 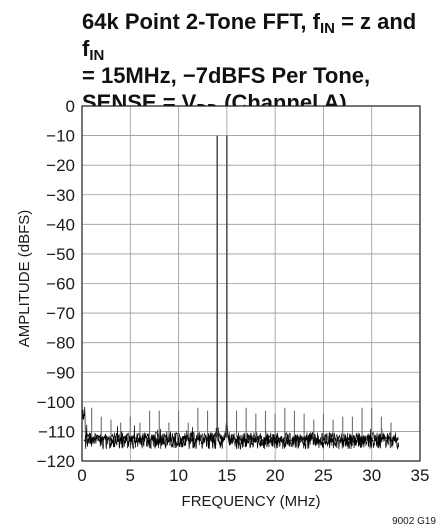 What do you see at coordinates (56, 402) in the screenshot?
I see `y-tick-label: −100` at bounding box center [56, 402].